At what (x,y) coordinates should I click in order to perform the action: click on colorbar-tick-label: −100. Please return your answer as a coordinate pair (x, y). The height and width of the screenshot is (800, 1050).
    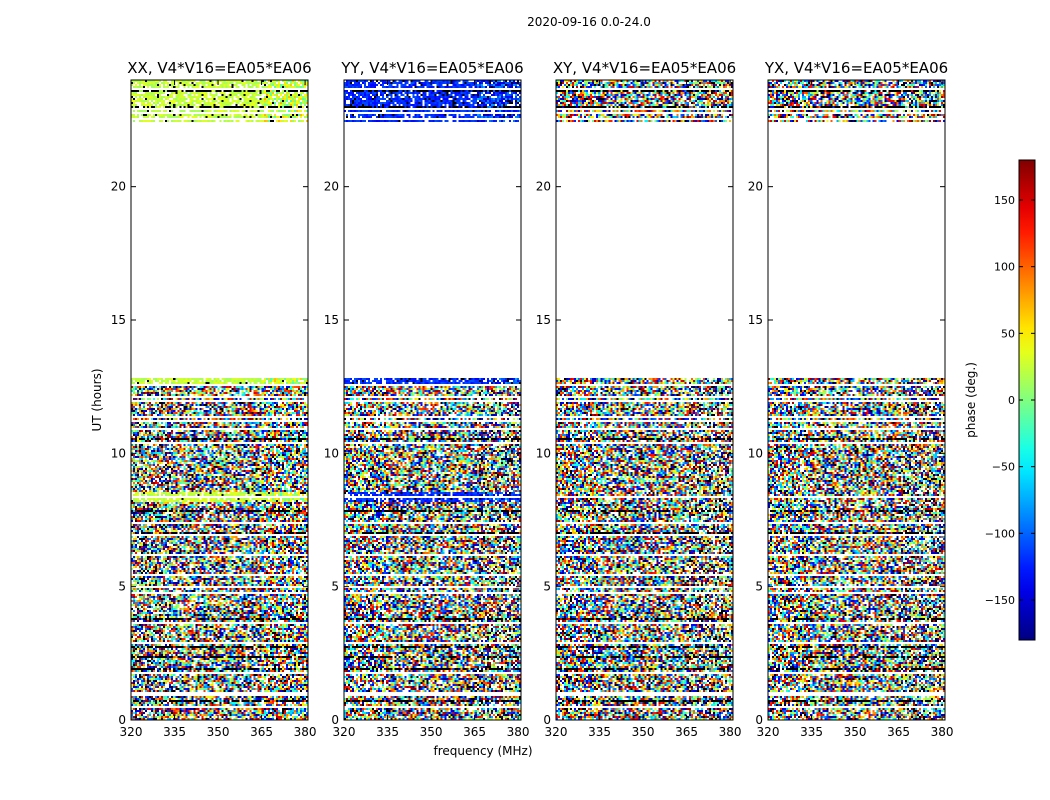
    Looking at the image, I should click on (1000, 533).